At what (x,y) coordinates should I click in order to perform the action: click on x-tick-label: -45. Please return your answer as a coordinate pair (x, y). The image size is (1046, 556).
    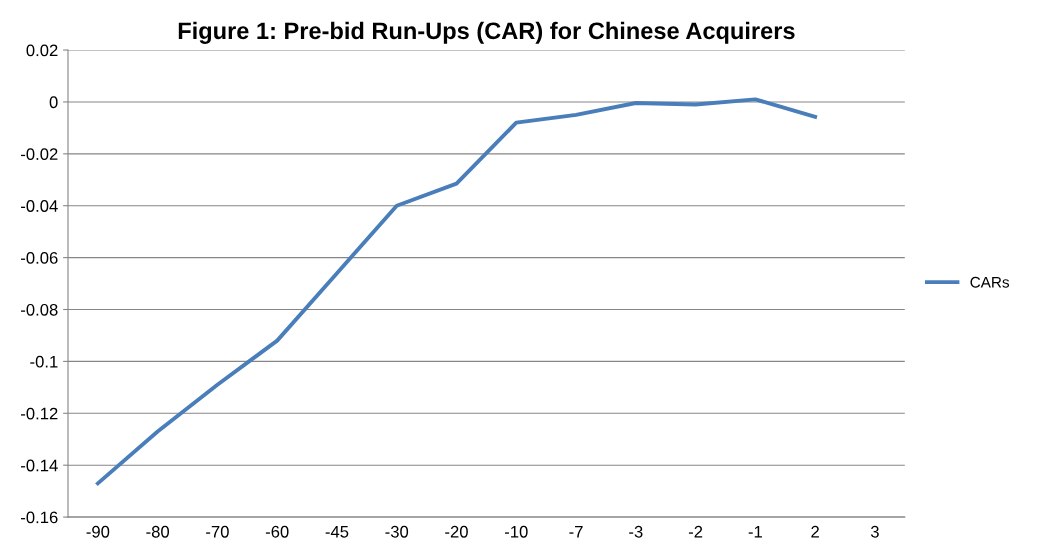
    Looking at the image, I should click on (337, 532).